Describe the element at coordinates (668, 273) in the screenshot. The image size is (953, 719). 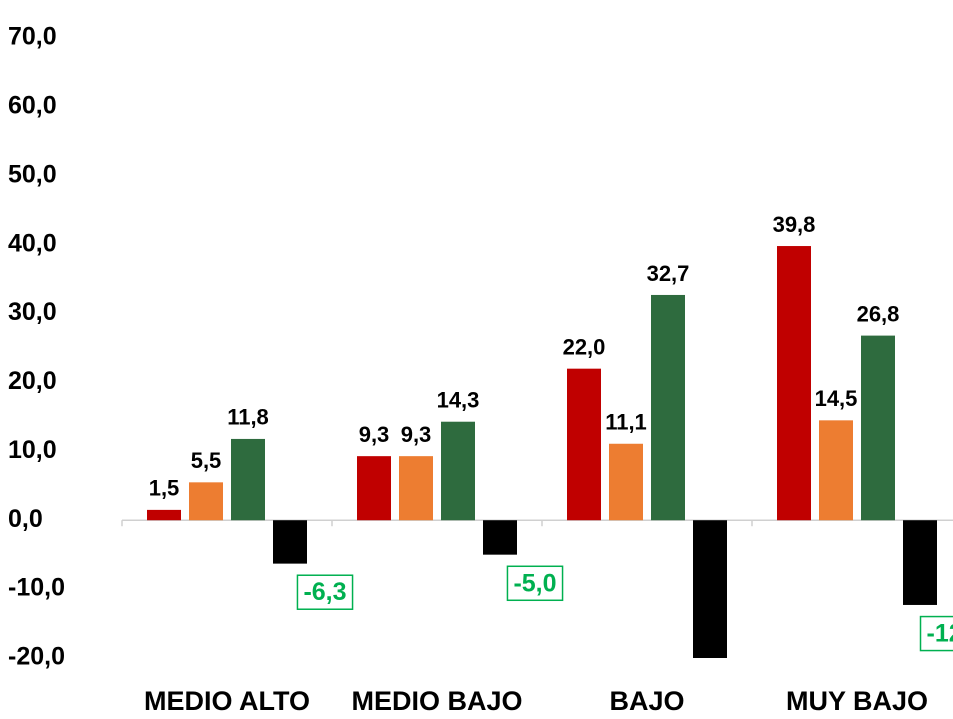
I see `value-label: 32,7` at that location.